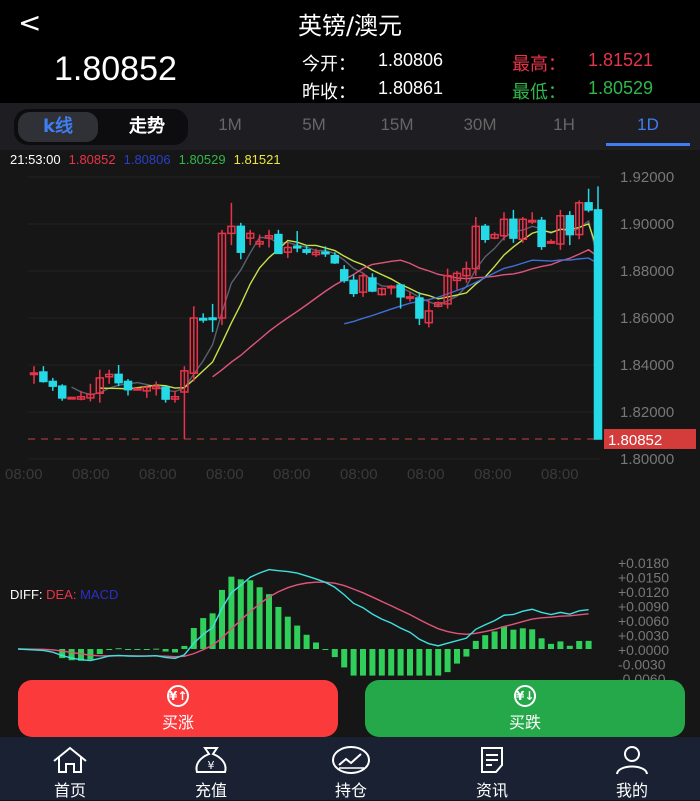 This screenshot has height=801, width=700. What do you see at coordinates (643, 592) in the screenshot?
I see `macd-y-tick: +0.0120` at bounding box center [643, 592].